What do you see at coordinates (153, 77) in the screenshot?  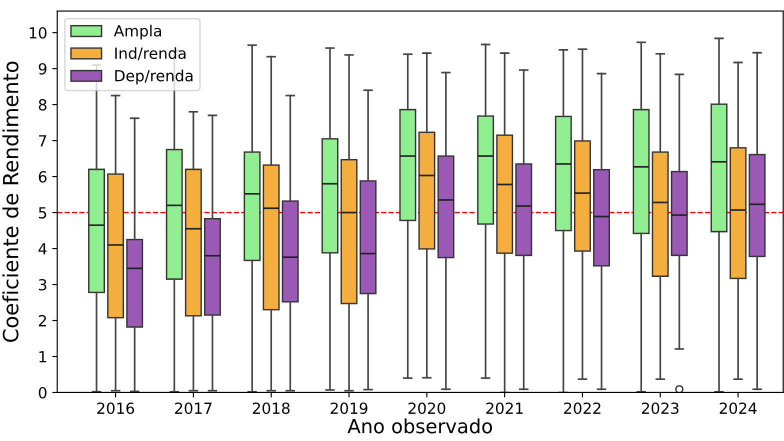 I see `legend-label: Dep/renda` at bounding box center [153, 77].